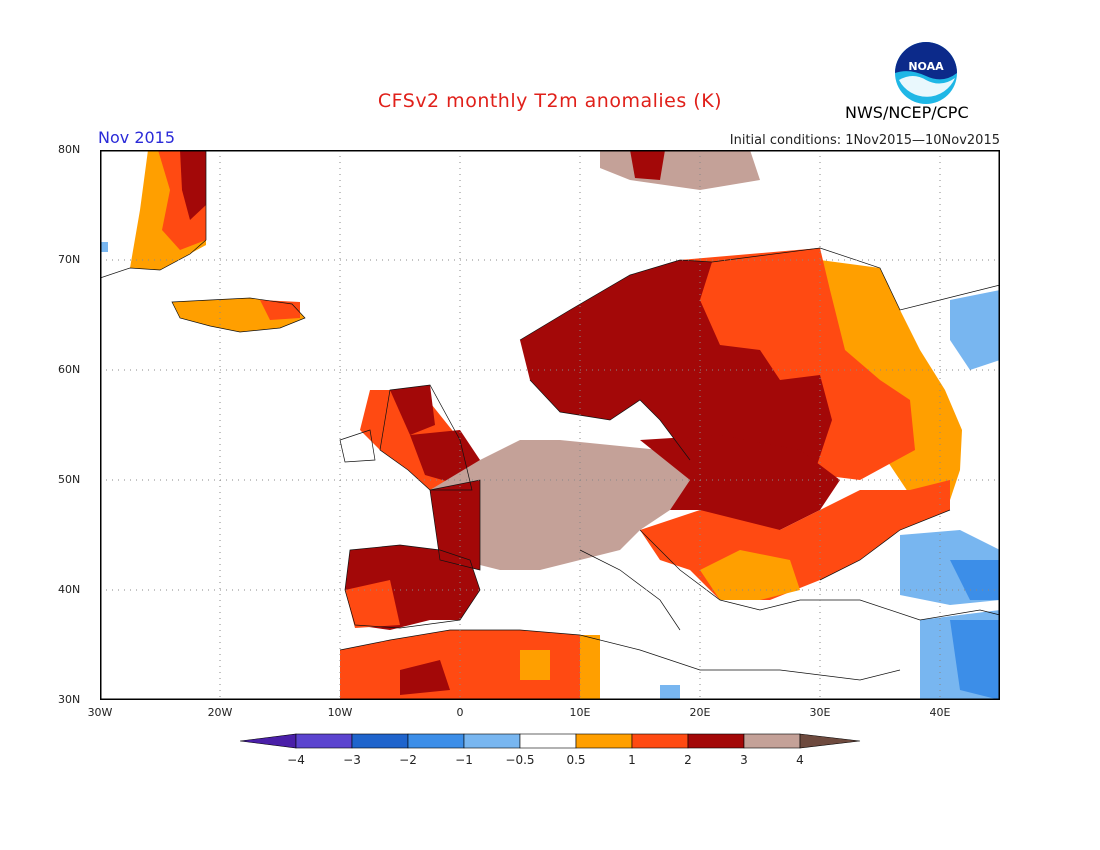 The image size is (1100, 850). I want to click on lat-label-60n: 60N, so click(69, 369).